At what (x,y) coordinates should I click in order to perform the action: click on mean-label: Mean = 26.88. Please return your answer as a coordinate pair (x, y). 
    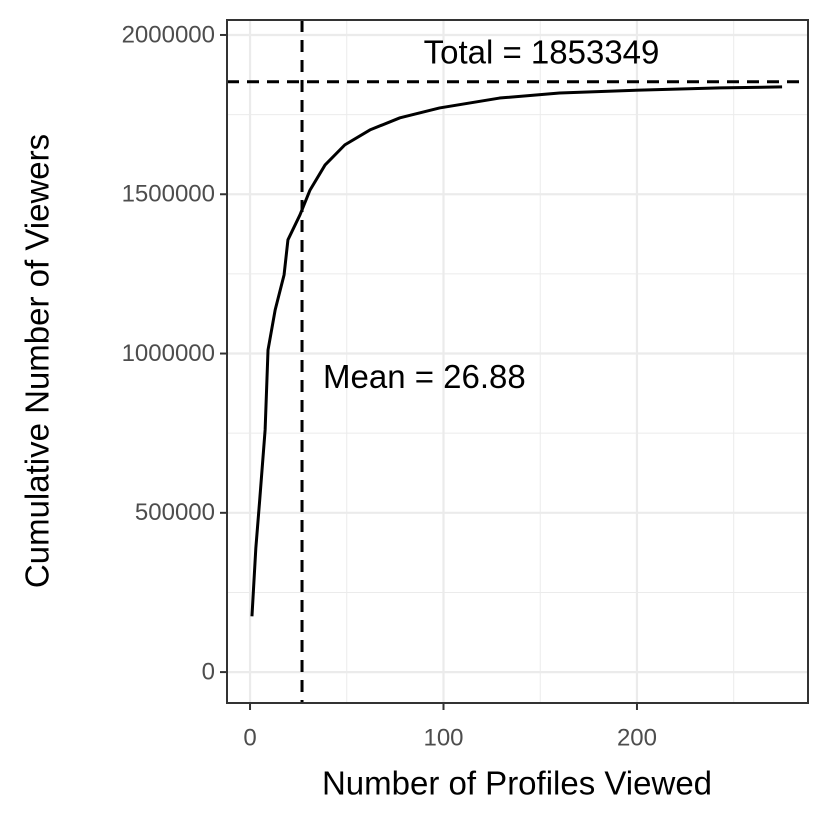
    Looking at the image, I should click on (424, 376).